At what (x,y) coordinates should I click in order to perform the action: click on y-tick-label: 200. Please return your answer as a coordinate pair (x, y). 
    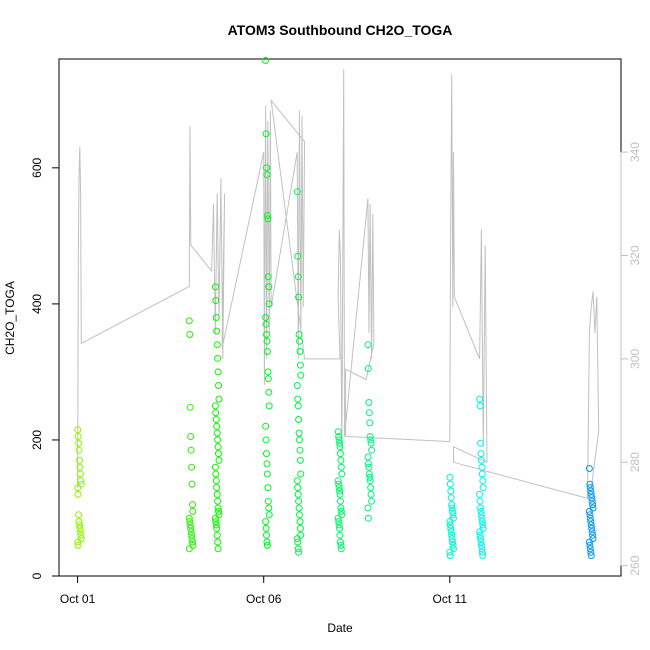
    Looking at the image, I should click on (37, 440).